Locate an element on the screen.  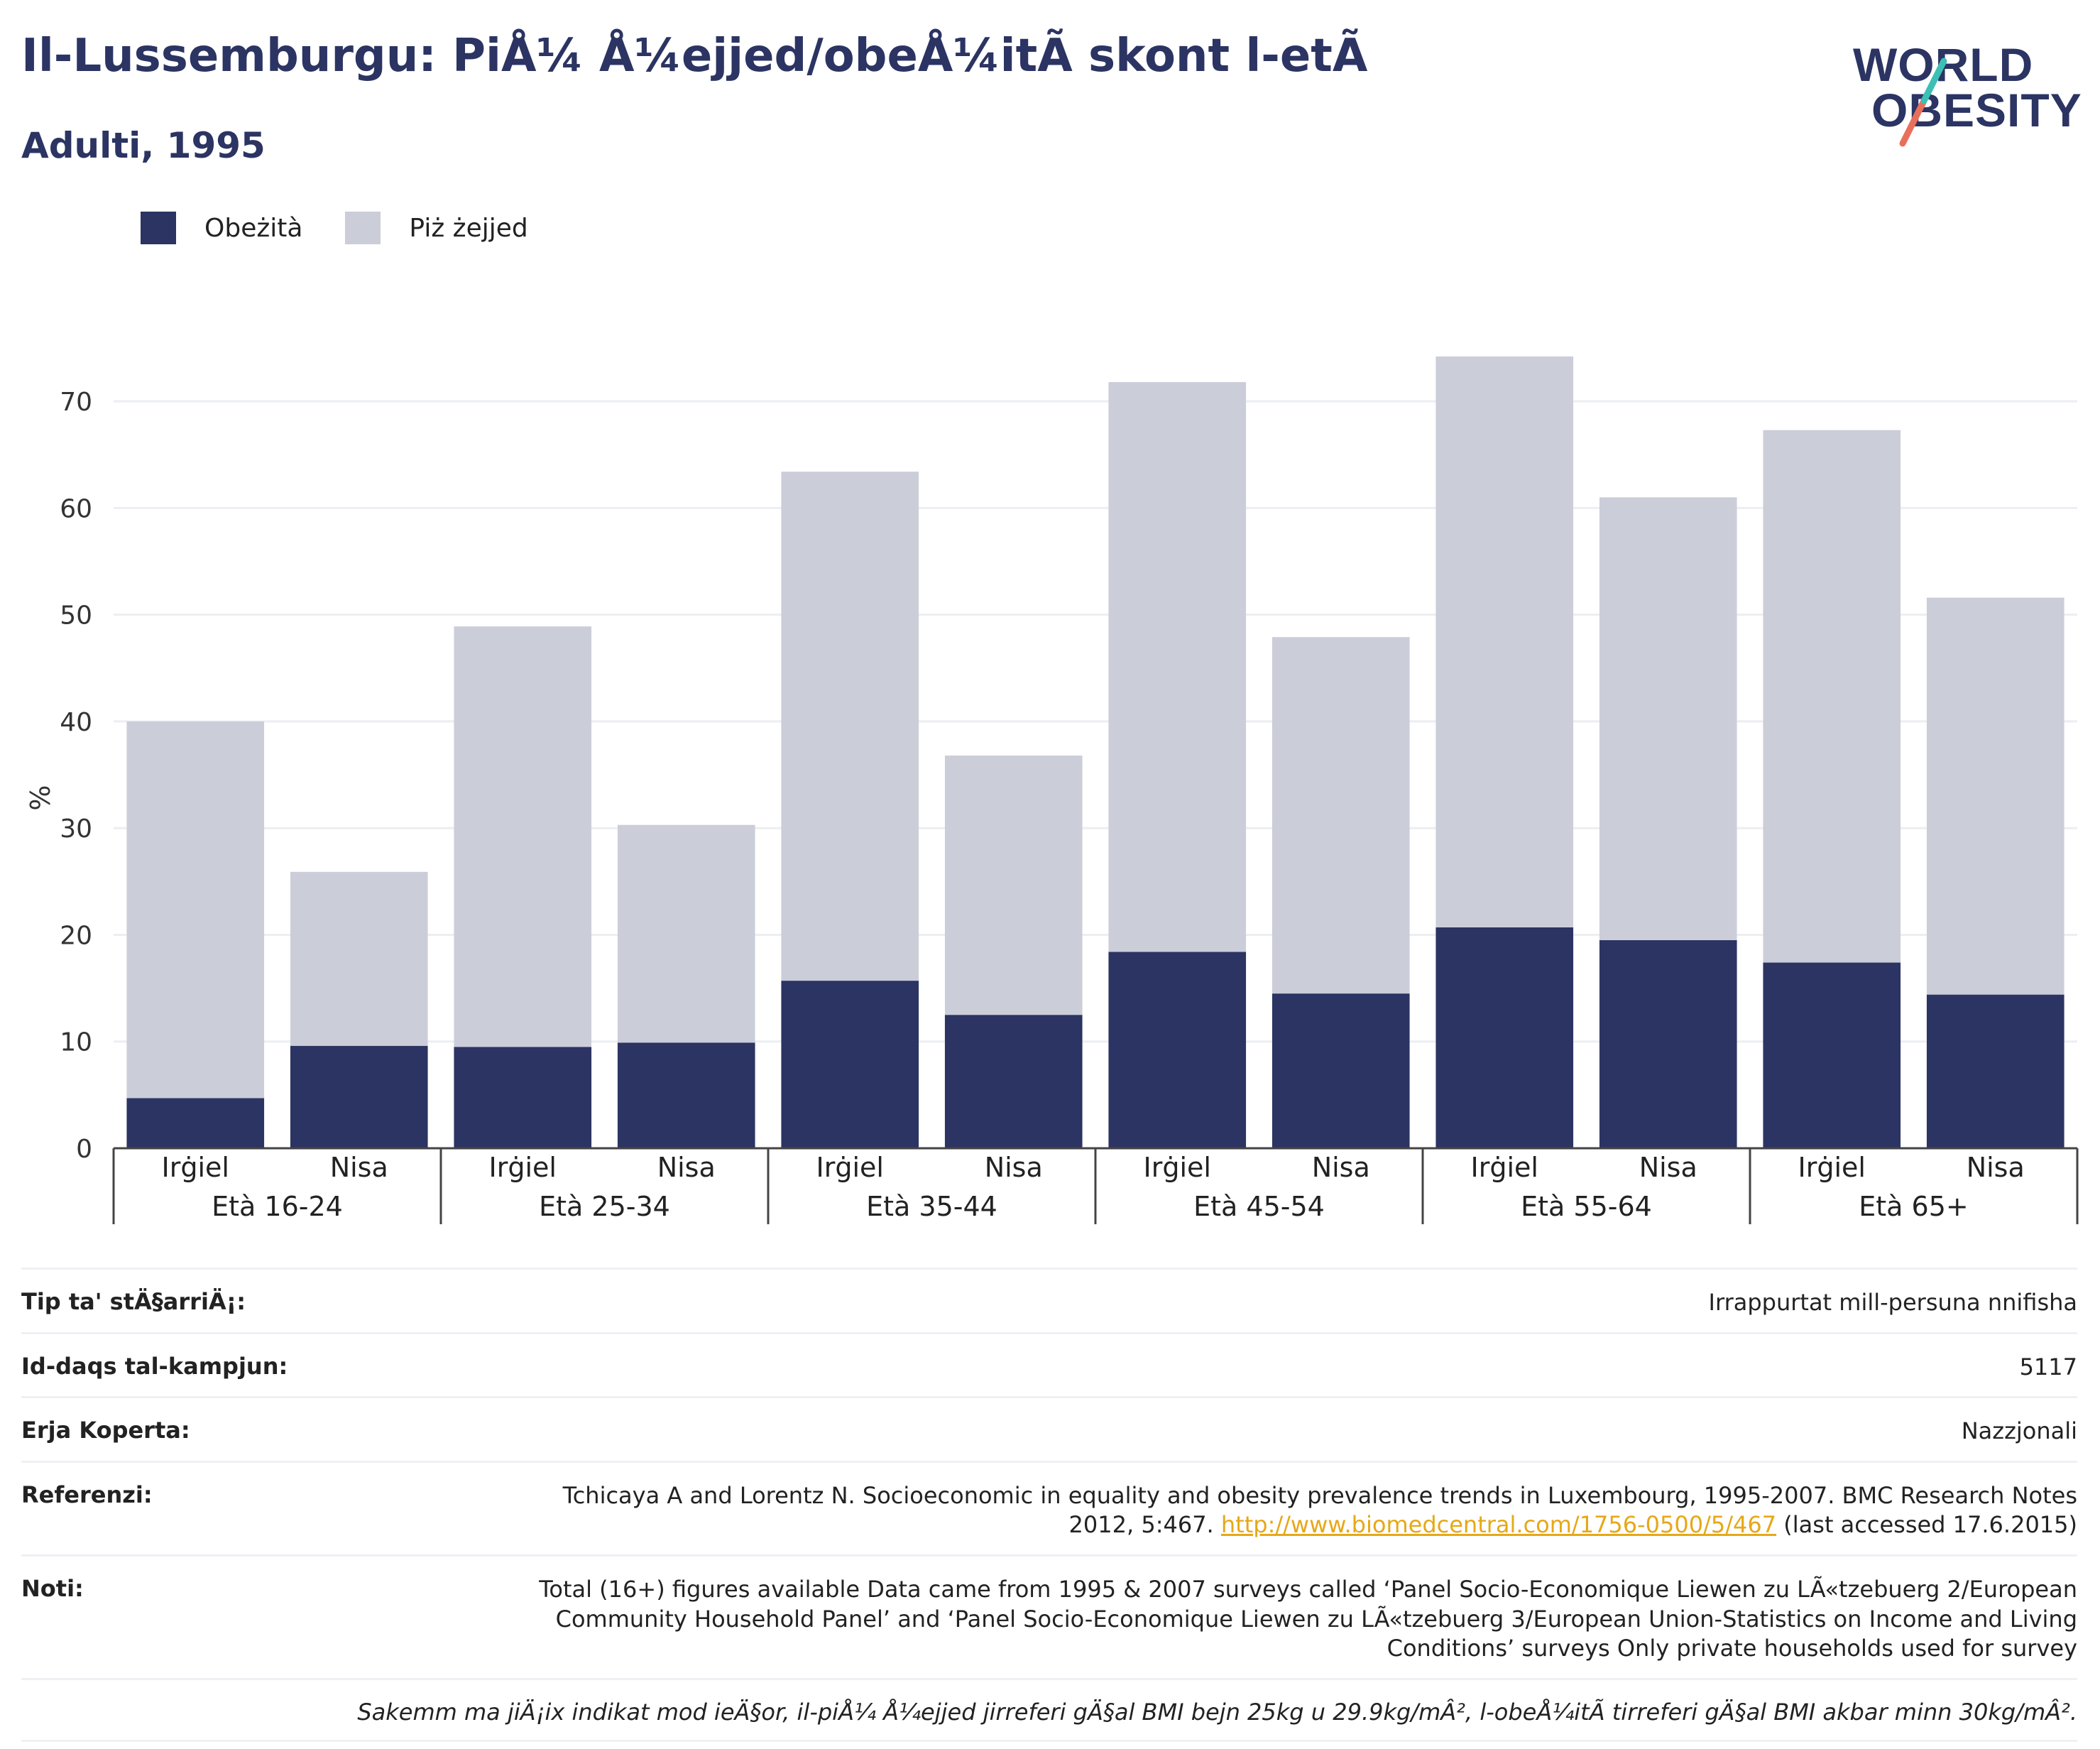
y-tick-label: 0 is located at coordinates (84, 1149).